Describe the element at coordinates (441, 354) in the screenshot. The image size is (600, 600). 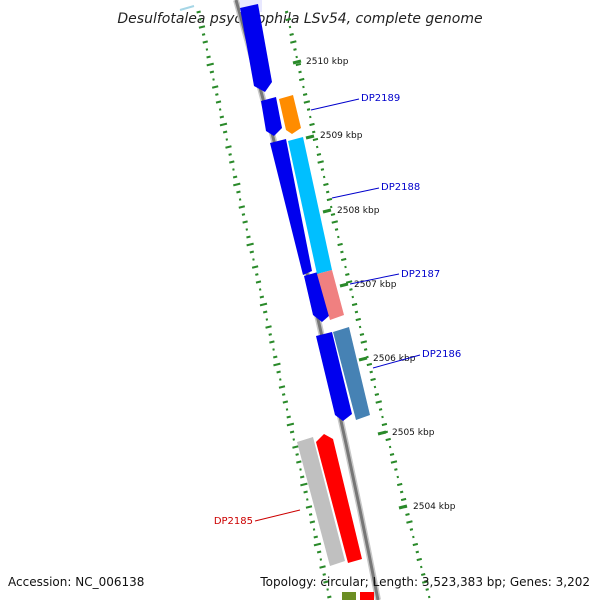
I see `gene-label-DP2186: DP2186` at that location.